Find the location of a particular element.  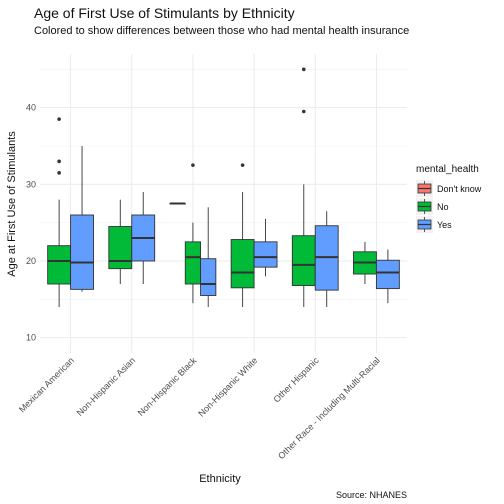

y-tick-label: 20 is located at coordinates (31, 261).